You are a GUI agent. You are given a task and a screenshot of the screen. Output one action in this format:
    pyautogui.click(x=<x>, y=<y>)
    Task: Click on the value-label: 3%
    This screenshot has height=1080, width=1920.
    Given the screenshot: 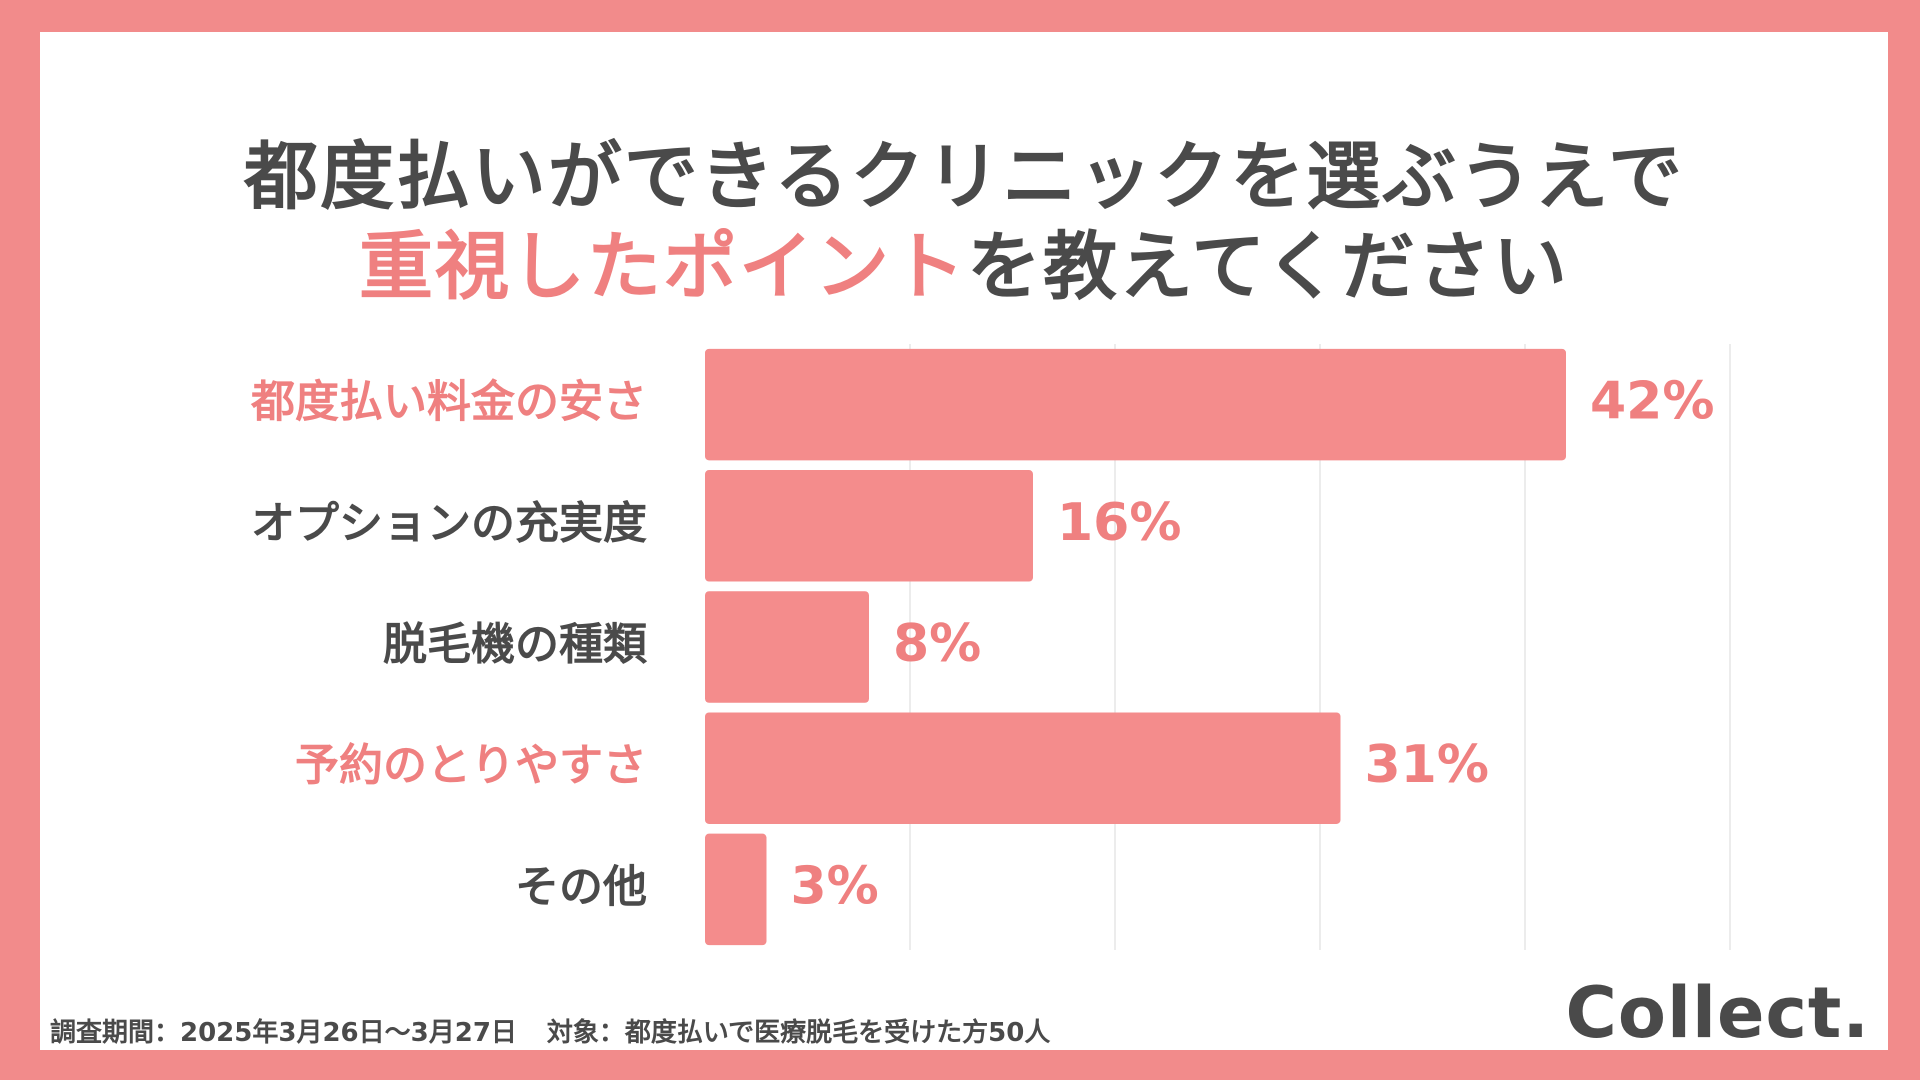 What is the action you would take?
    pyautogui.click(x=835, y=886)
    